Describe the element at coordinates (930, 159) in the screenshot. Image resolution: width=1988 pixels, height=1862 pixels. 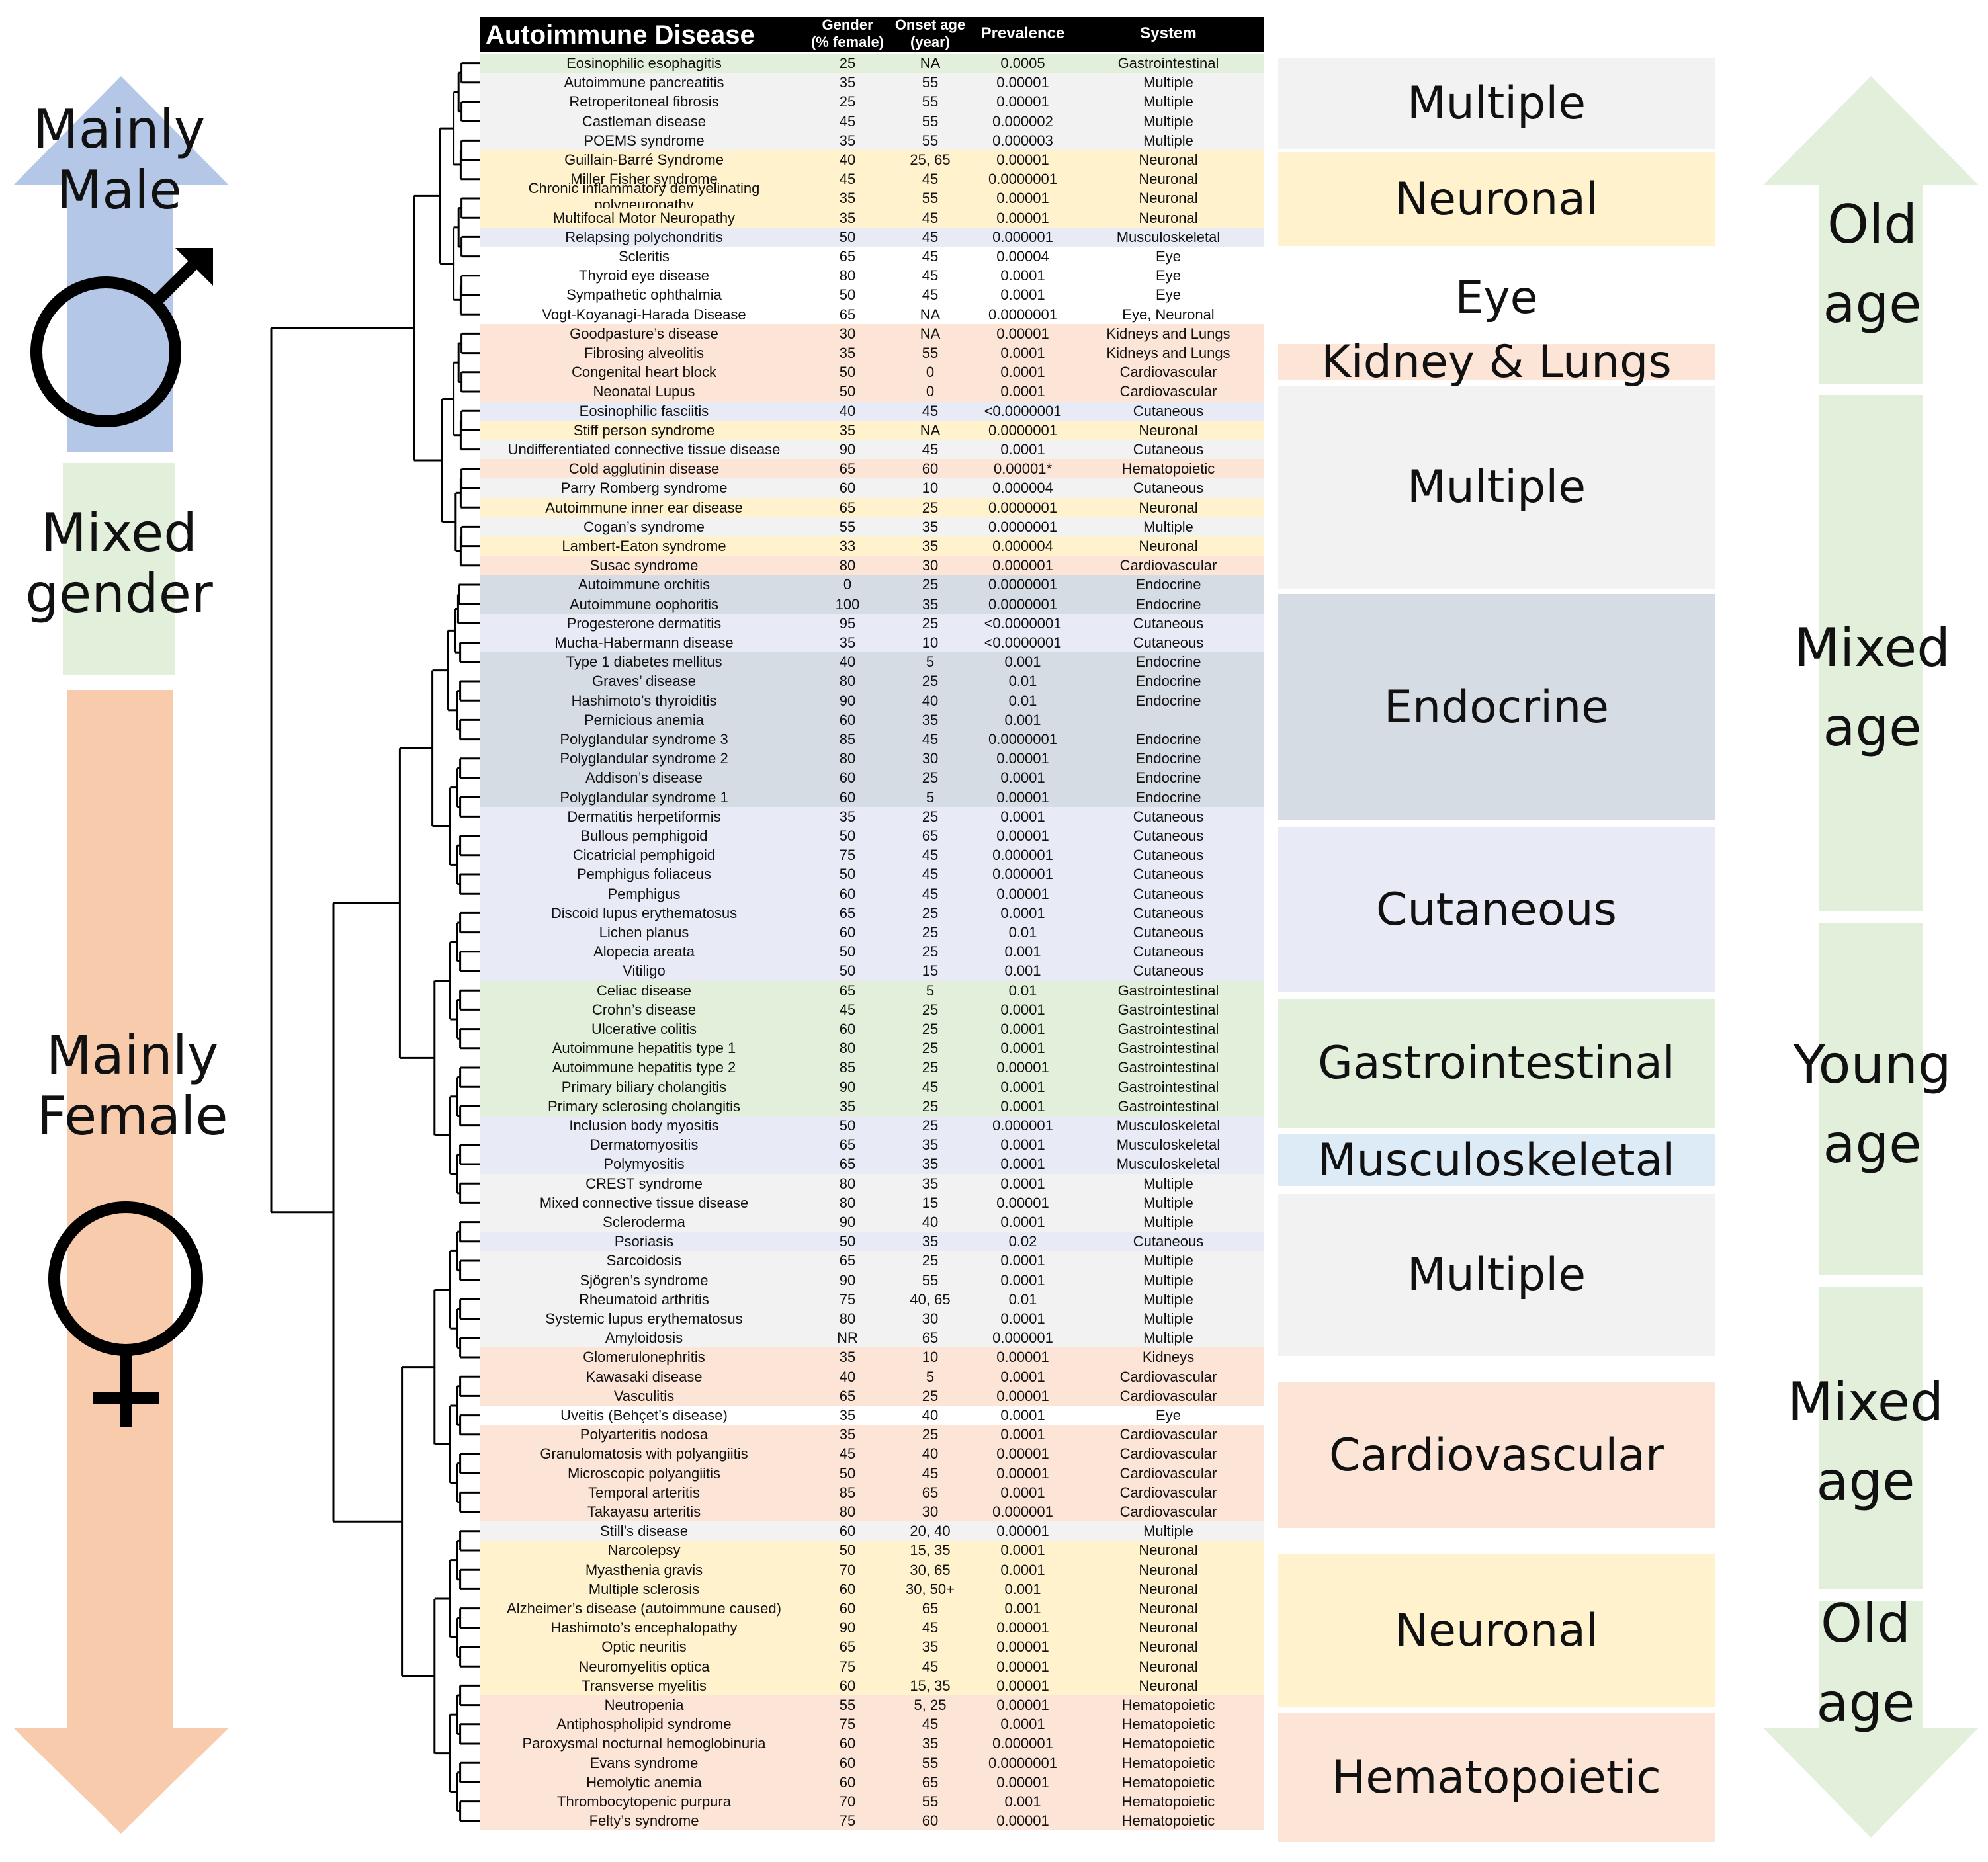
I see `onset-cell: 25, 65` at that location.